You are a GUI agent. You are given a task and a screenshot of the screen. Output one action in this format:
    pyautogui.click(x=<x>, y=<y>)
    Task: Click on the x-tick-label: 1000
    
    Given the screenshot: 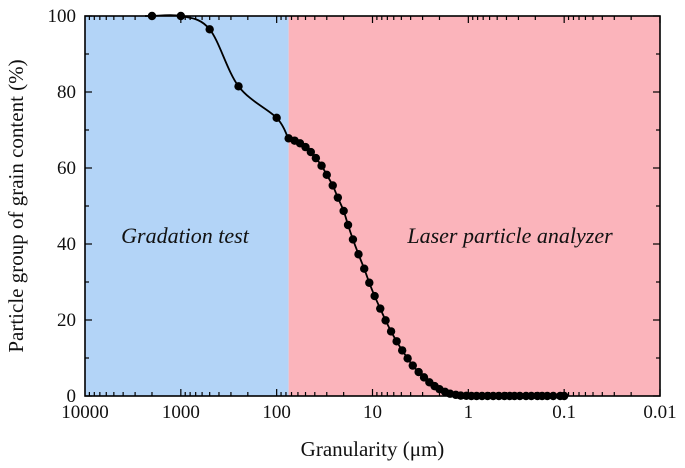 What is the action you would take?
    pyautogui.click(x=181, y=412)
    